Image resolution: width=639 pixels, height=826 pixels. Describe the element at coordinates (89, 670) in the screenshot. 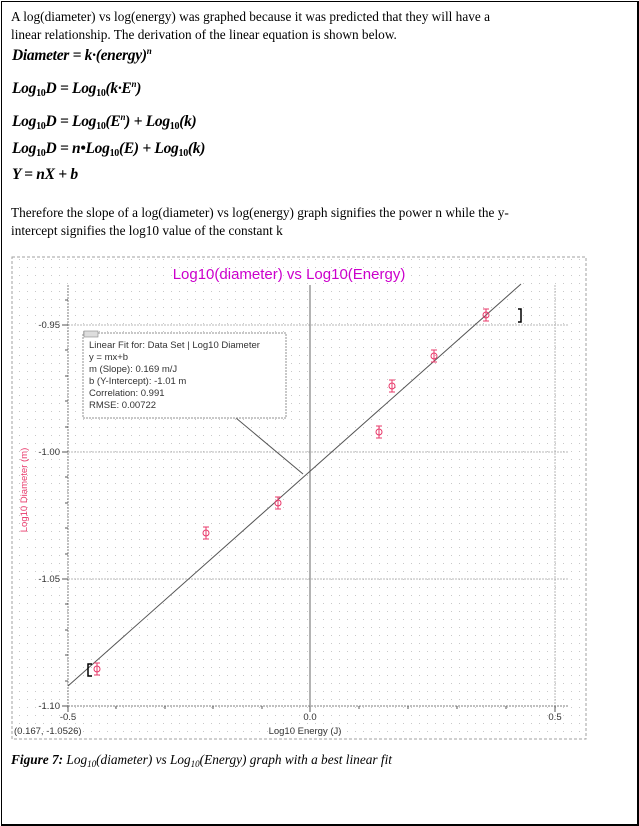

I see `range-bracket-left` at that location.